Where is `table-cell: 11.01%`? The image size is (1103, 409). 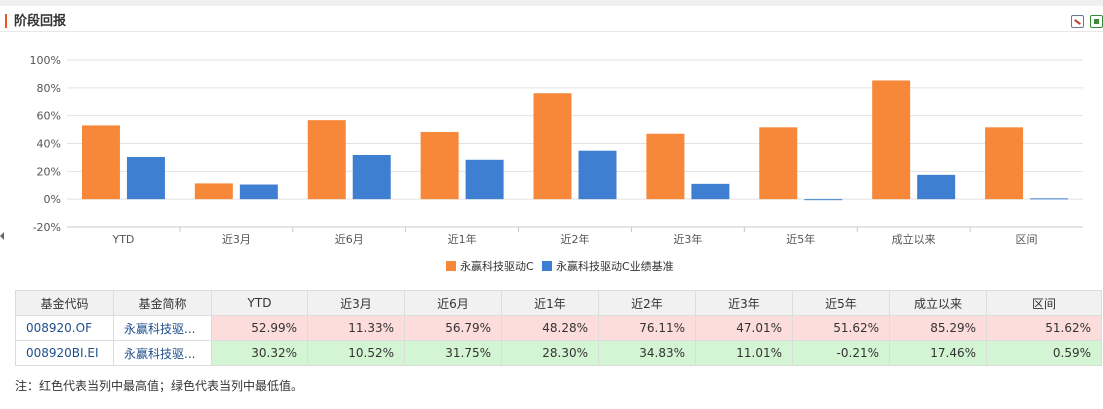
table-cell: 11.01% is located at coordinates (744, 353).